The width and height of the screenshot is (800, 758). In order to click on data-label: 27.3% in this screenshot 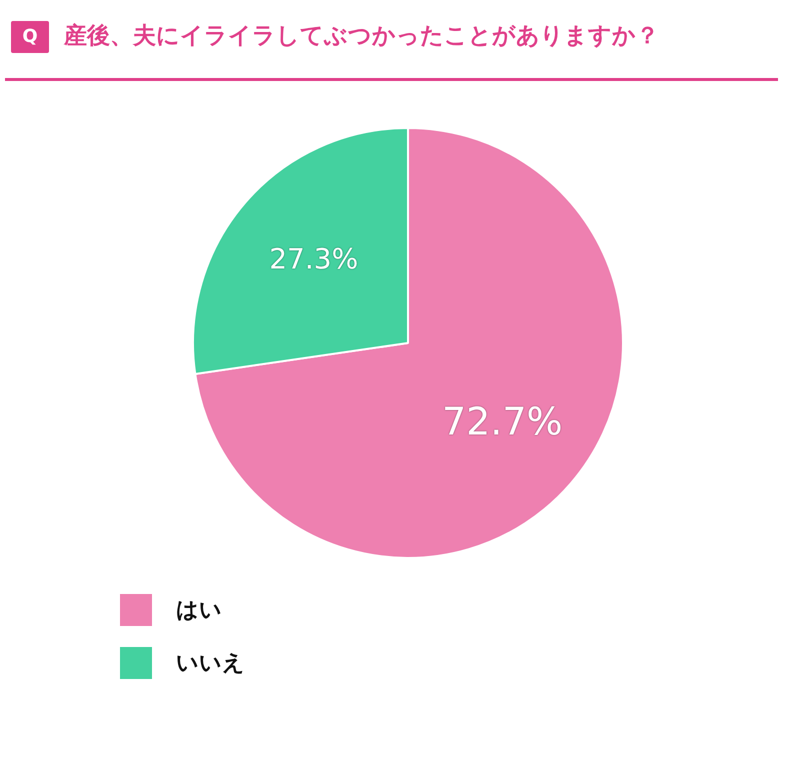, I will do `click(313, 259)`.